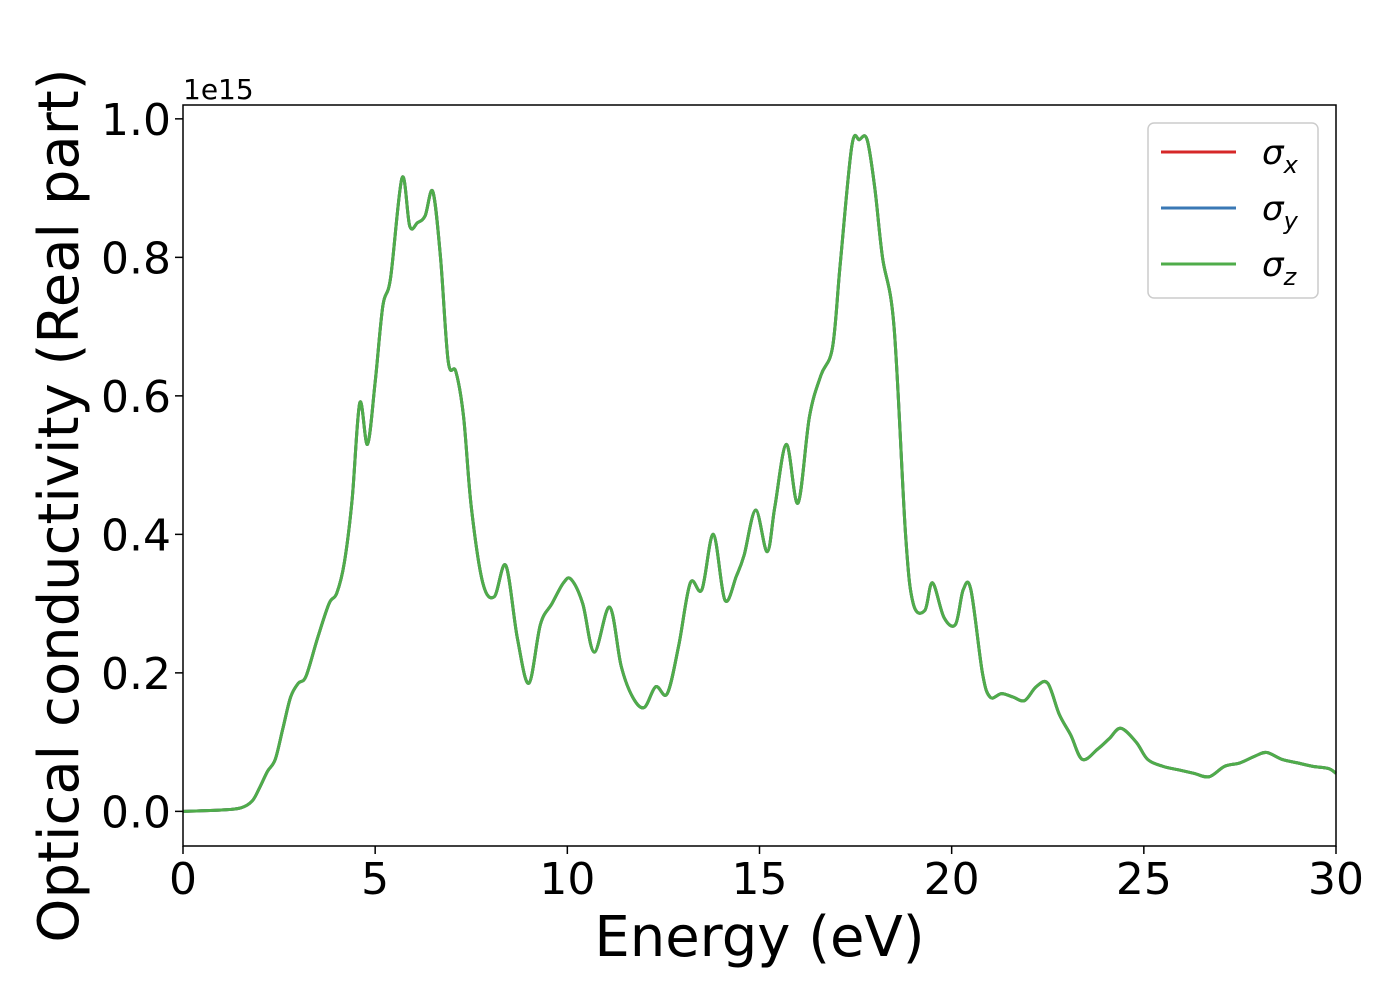 The width and height of the screenshot is (1400, 1000). I want to click on legend: σx σy σz, so click(1233, 210).